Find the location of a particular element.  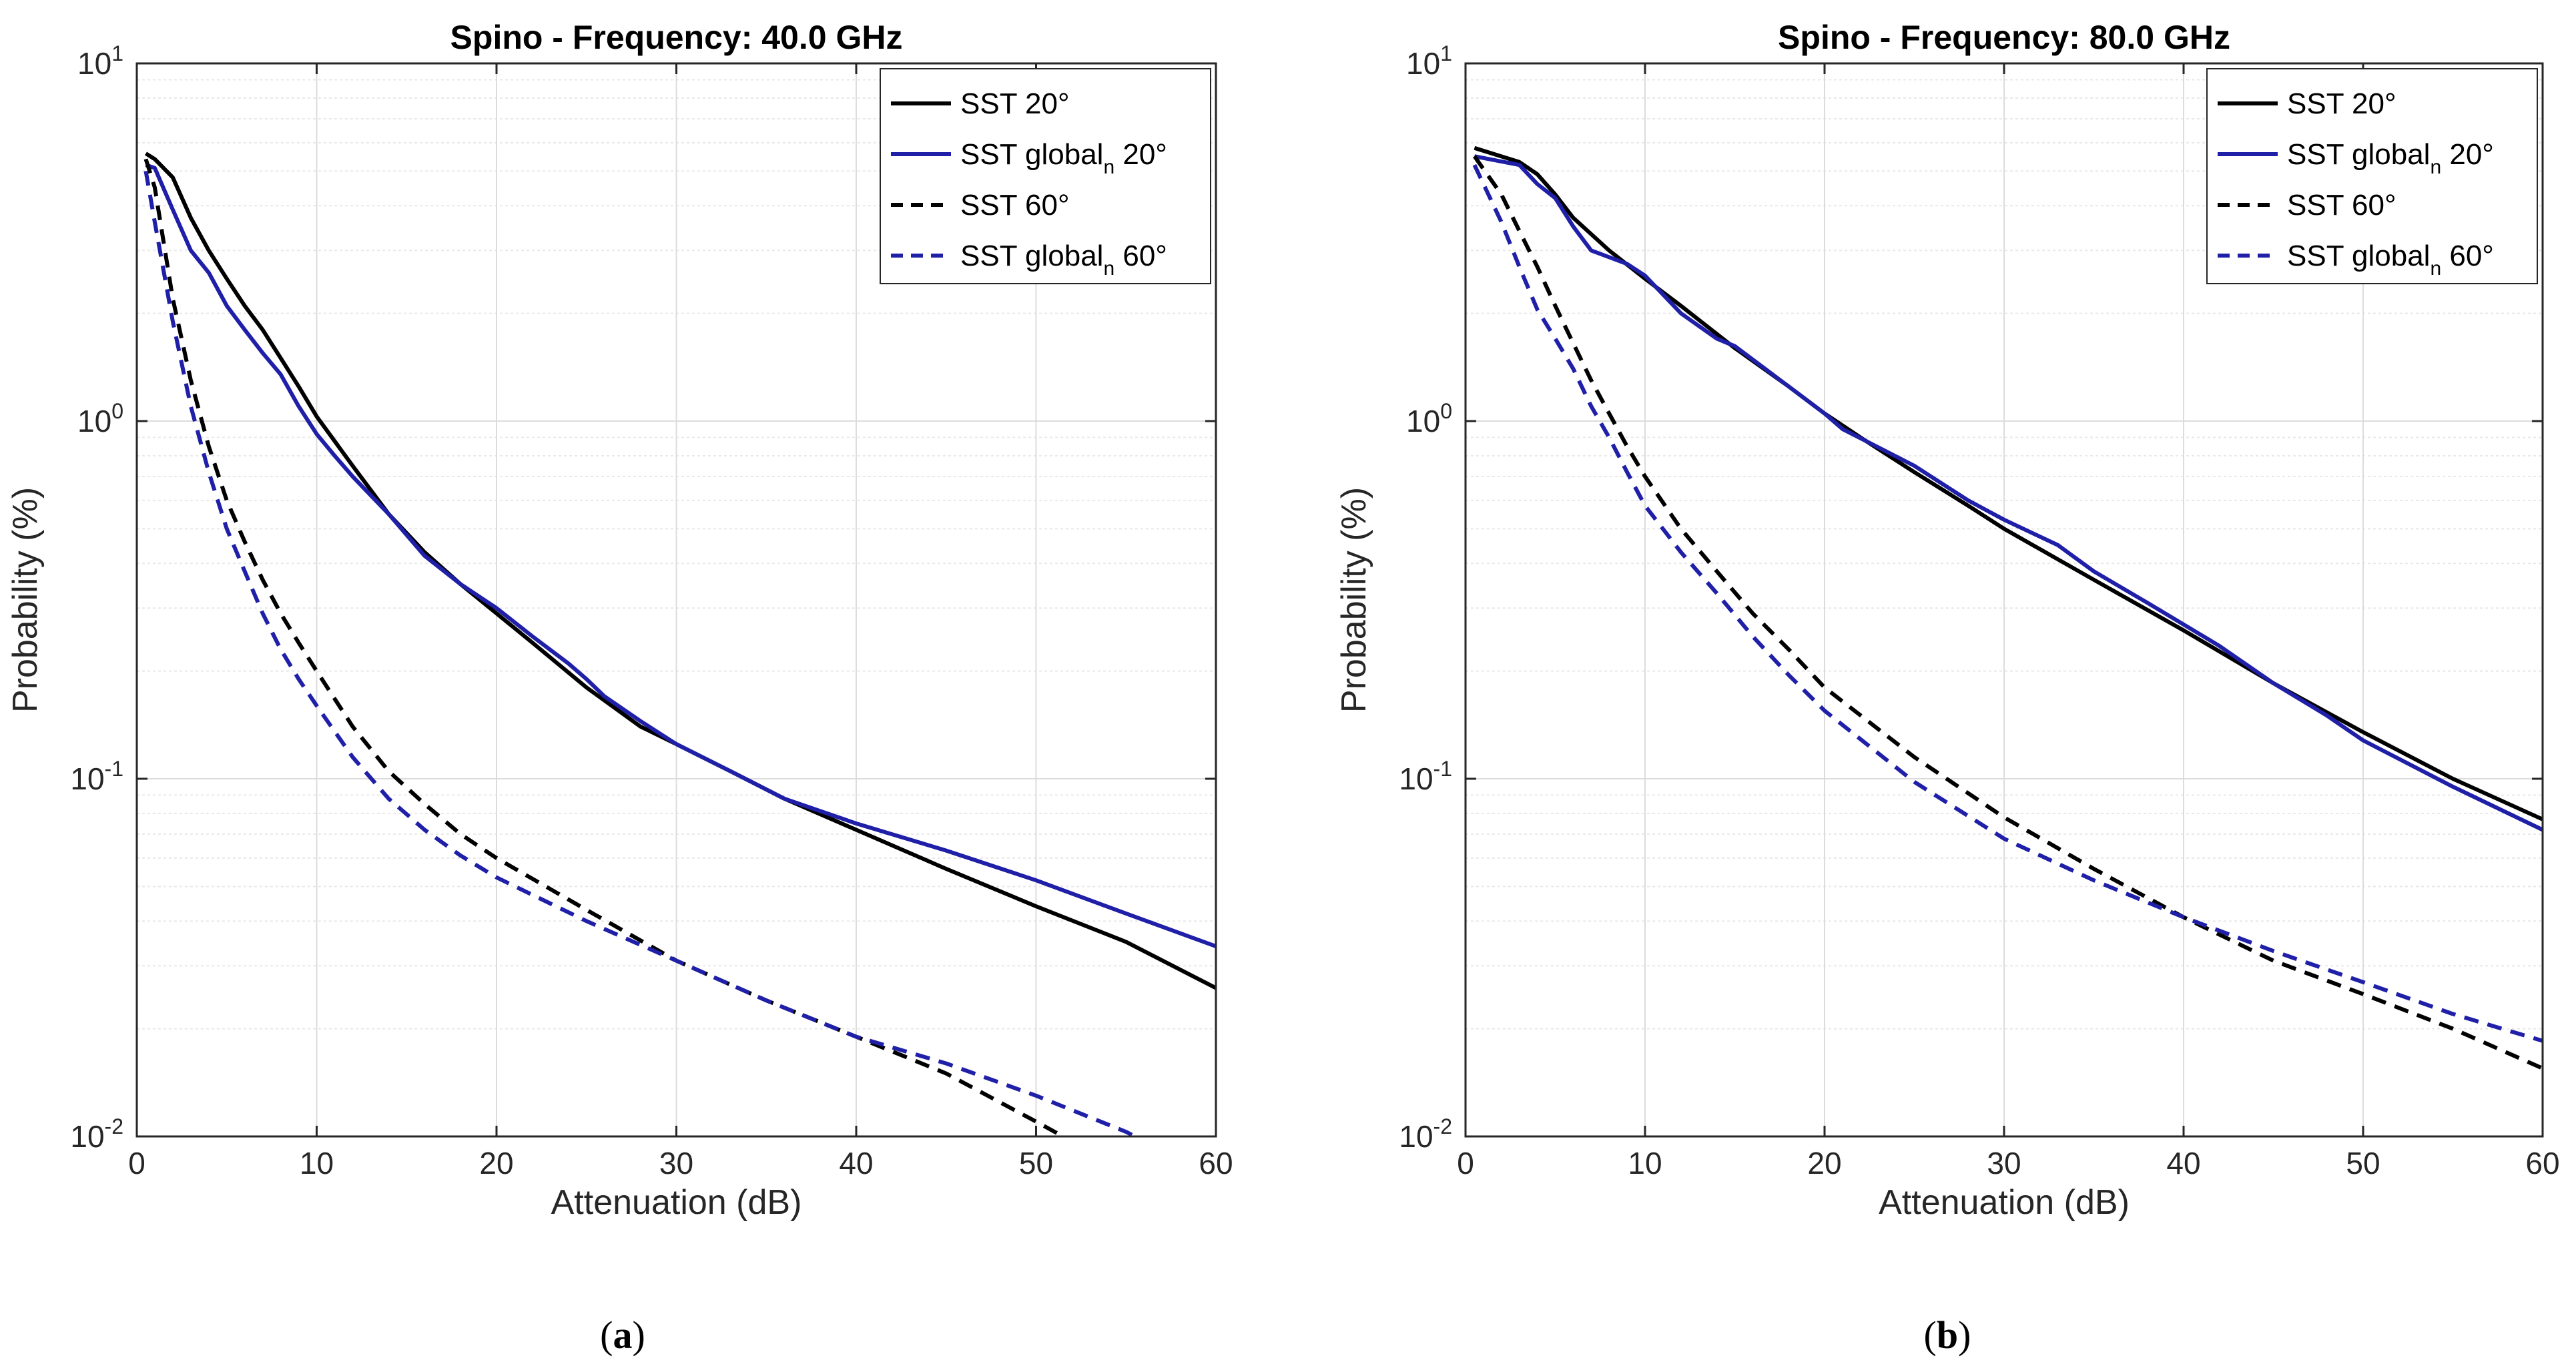

chart-b-x-tick-label: 60 is located at coordinates (2542, 1163).